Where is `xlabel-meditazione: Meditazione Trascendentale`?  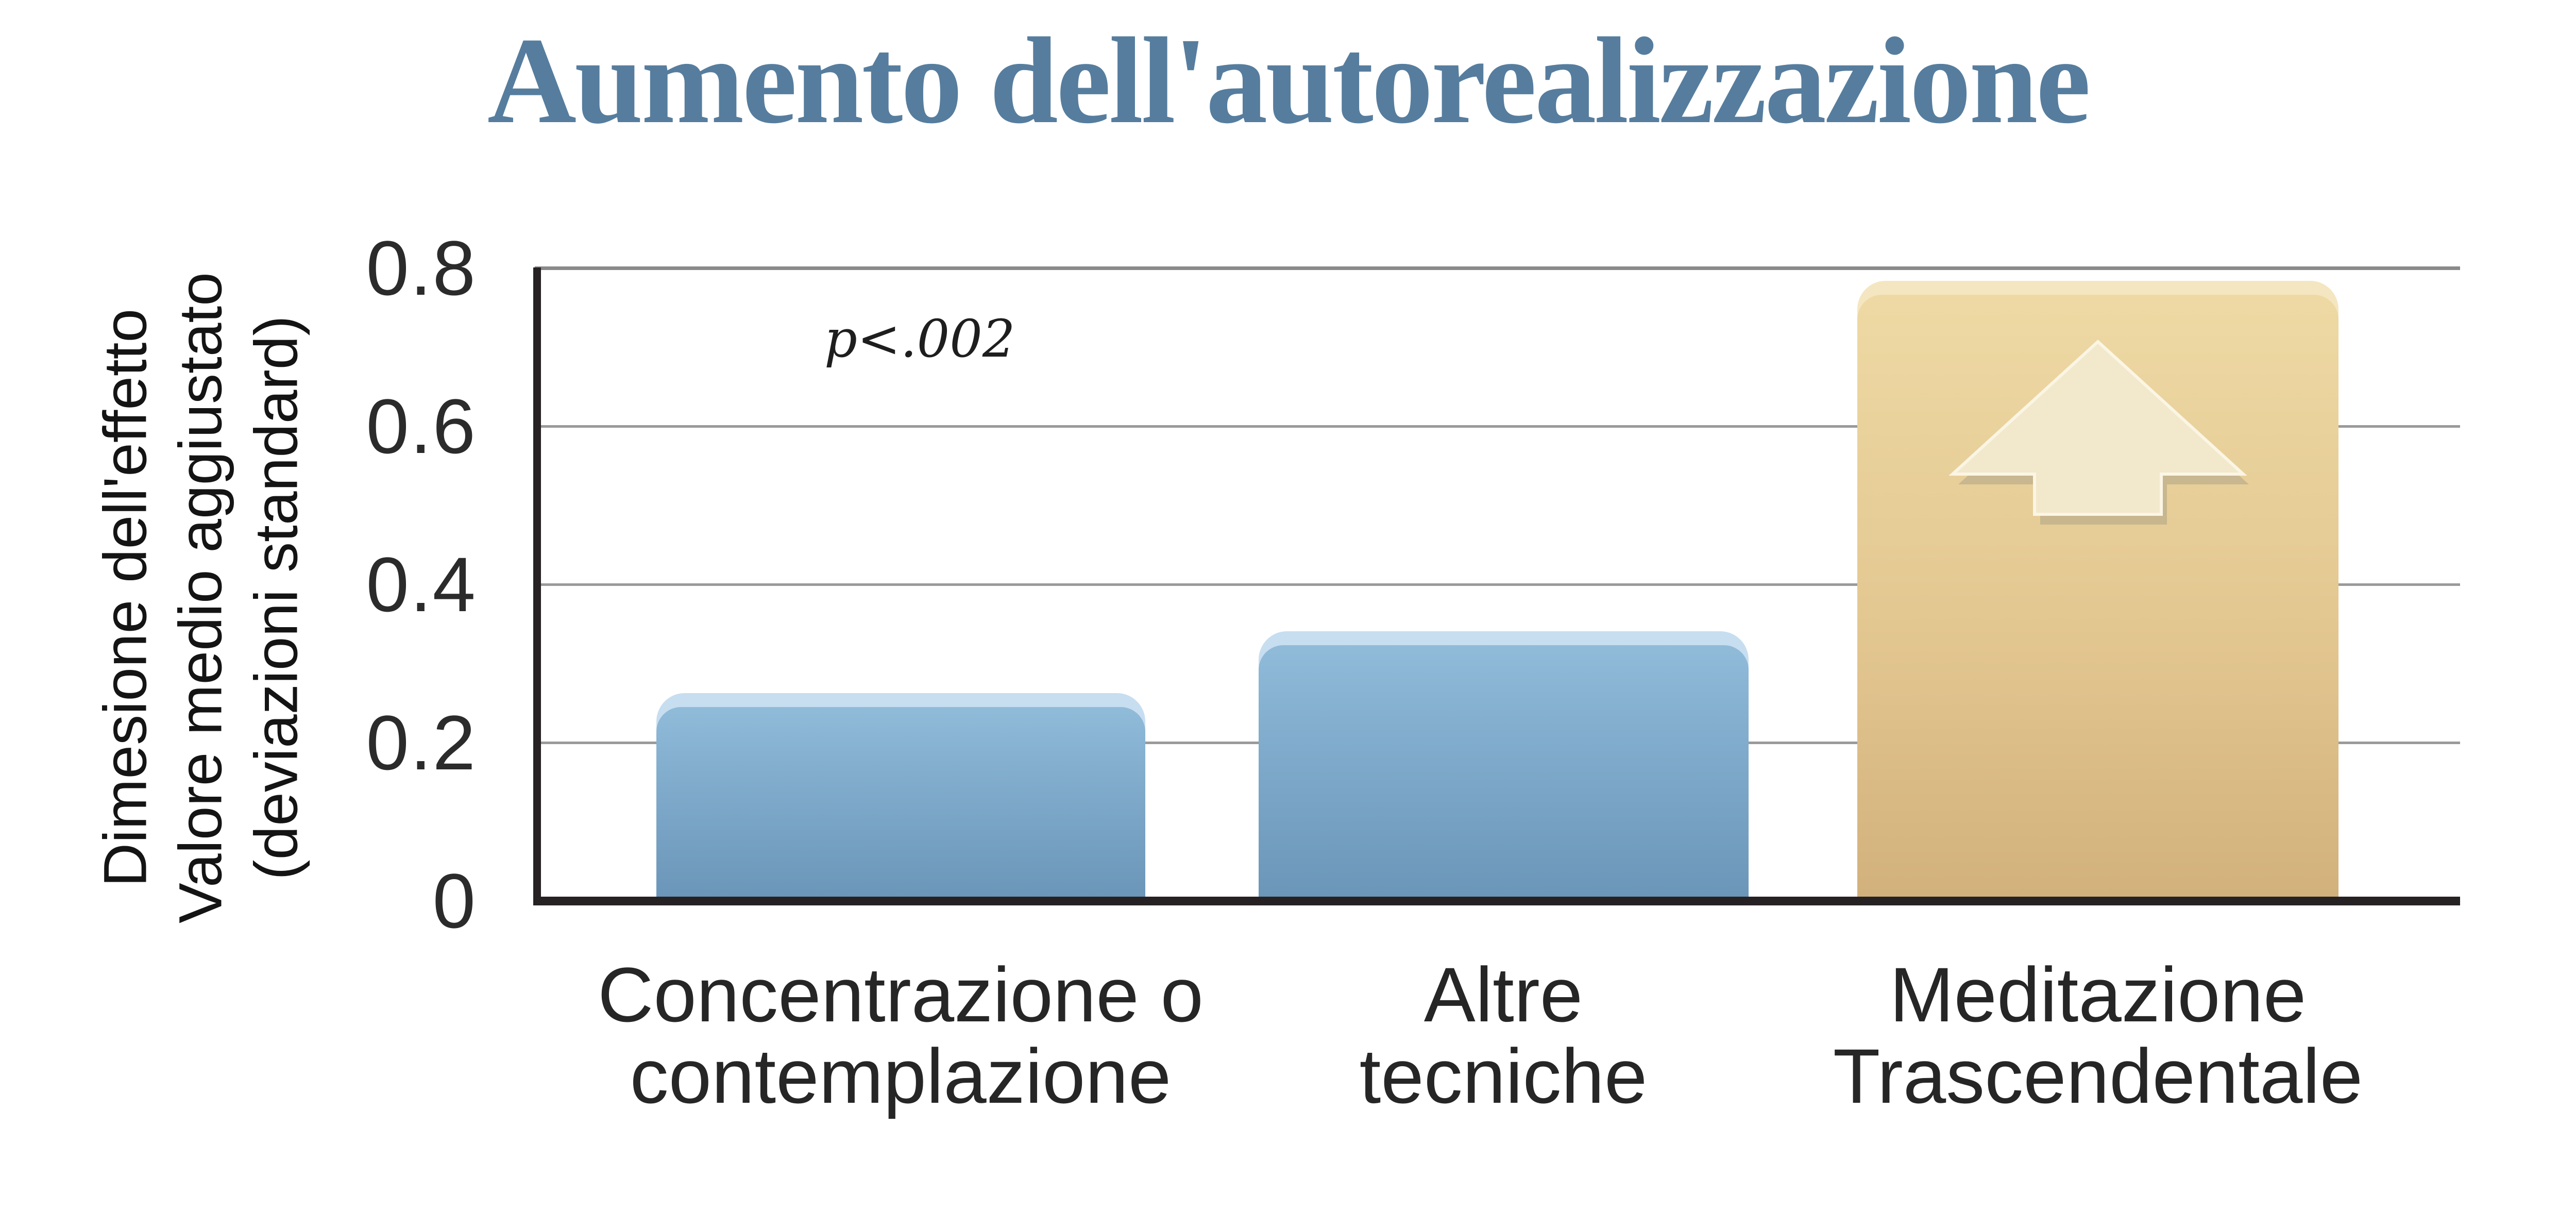
xlabel-meditazione: Meditazione Trascendentale is located at coordinates (2098, 1036).